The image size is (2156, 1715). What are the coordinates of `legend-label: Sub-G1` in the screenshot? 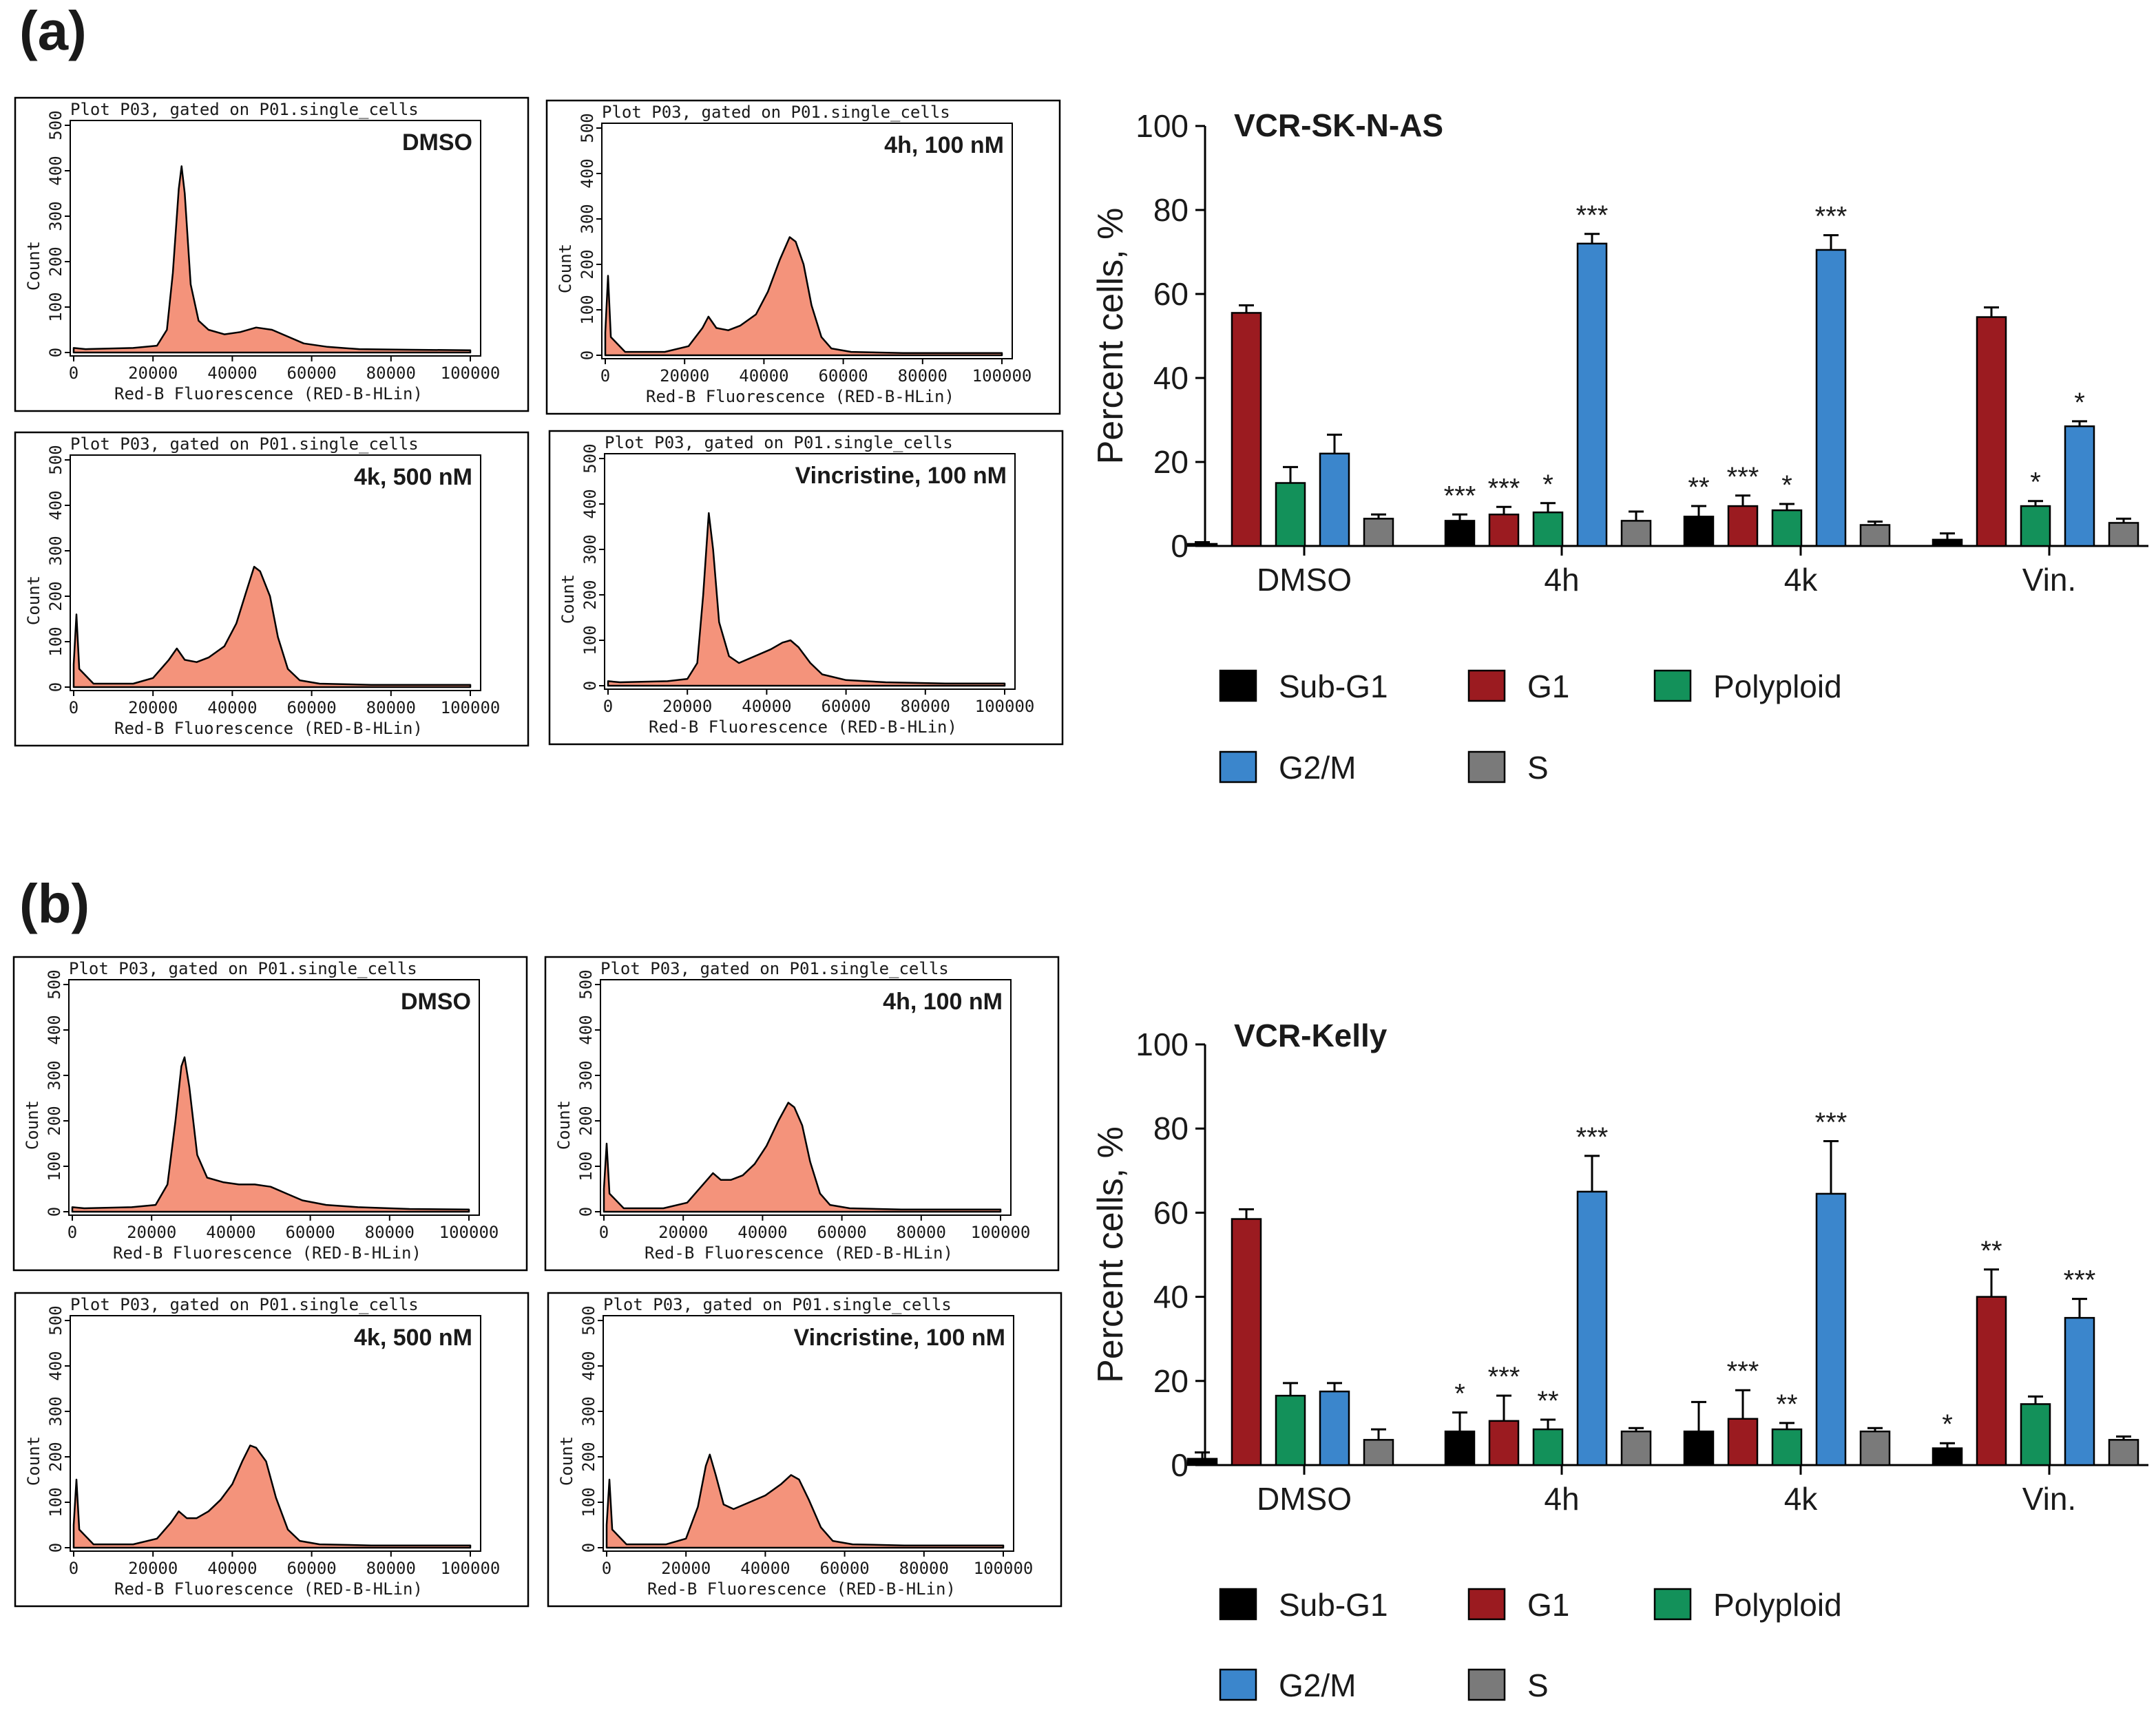 It's located at (1334, 686).